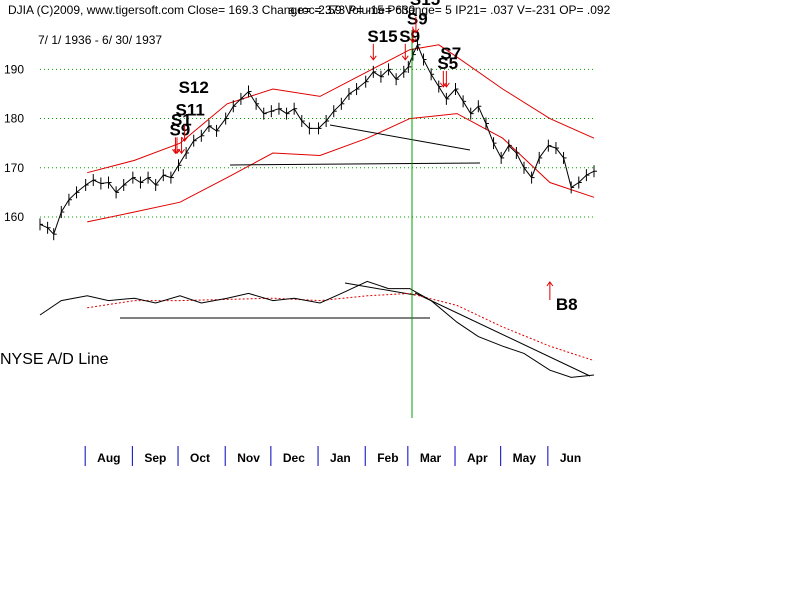 The height and width of the screenshot is (600, 800). I want to click on signal-label-5: S9, so click(409, 36).